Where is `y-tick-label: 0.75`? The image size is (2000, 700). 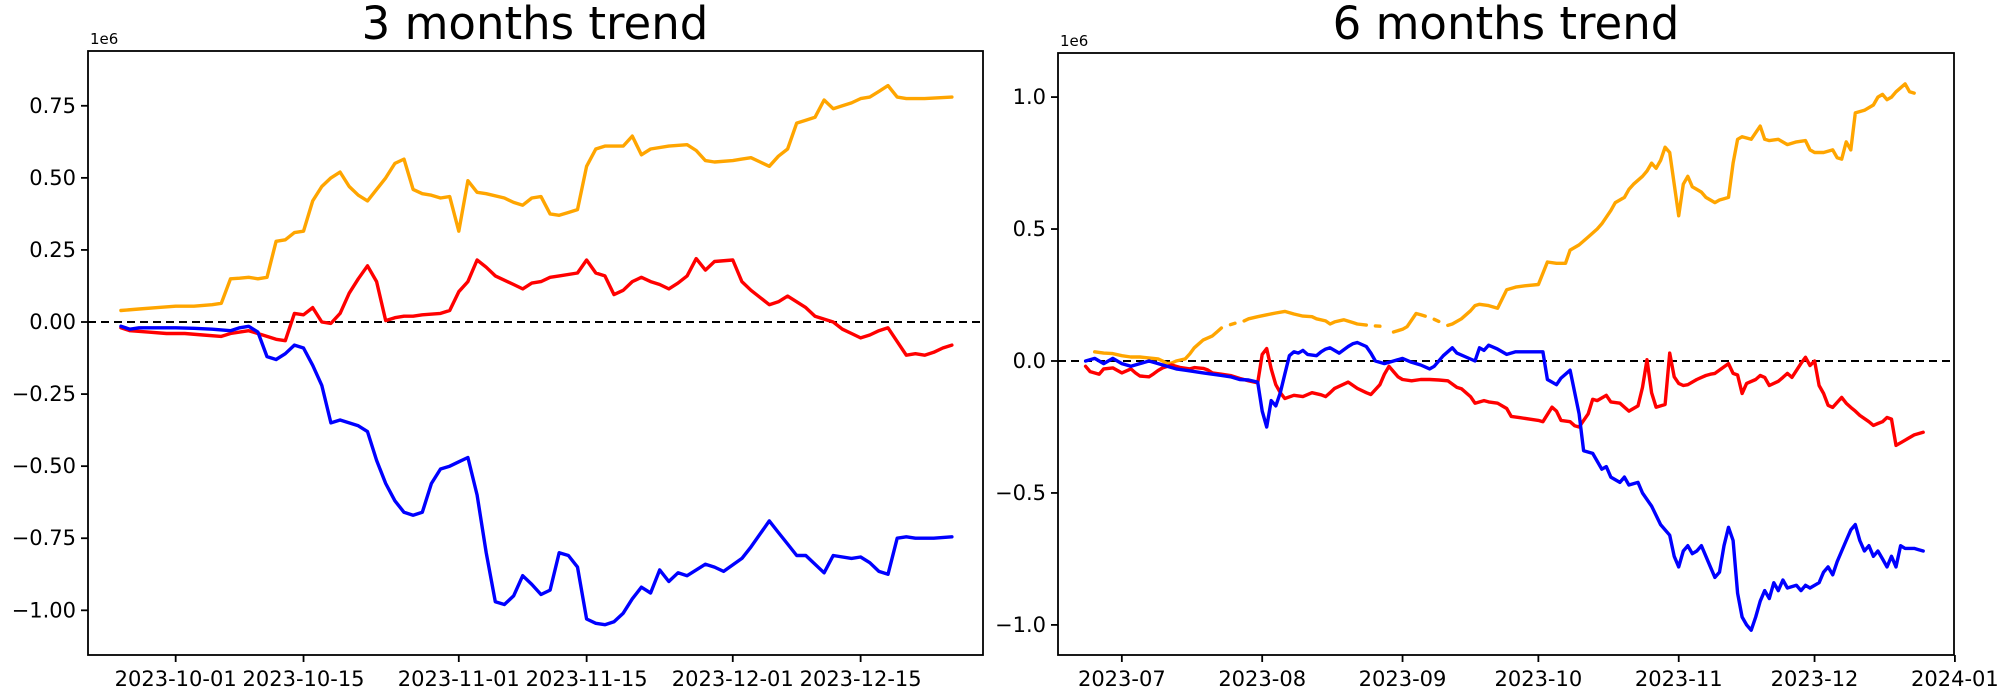
y-tick-label: 0.75 is located at coordinates (52, 106).